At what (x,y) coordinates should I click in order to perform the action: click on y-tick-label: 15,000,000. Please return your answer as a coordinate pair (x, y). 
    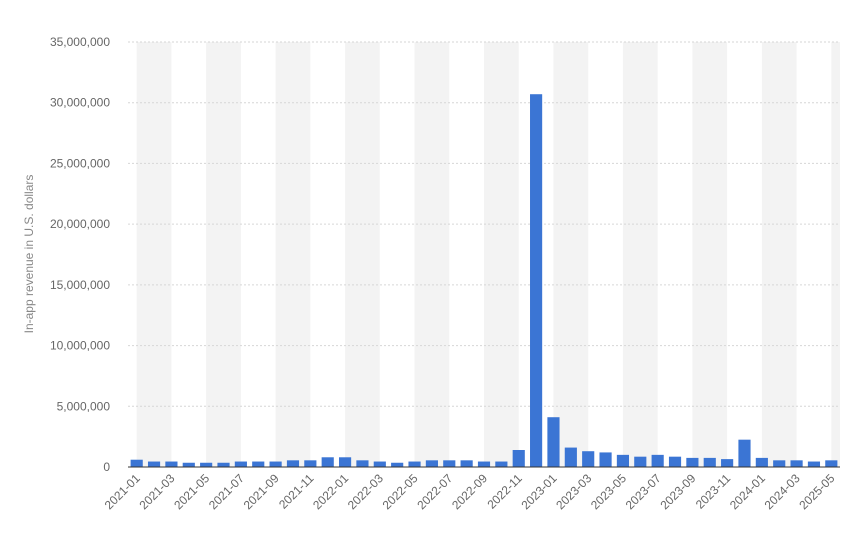
    Looking at the image, I should click on (80, 285).